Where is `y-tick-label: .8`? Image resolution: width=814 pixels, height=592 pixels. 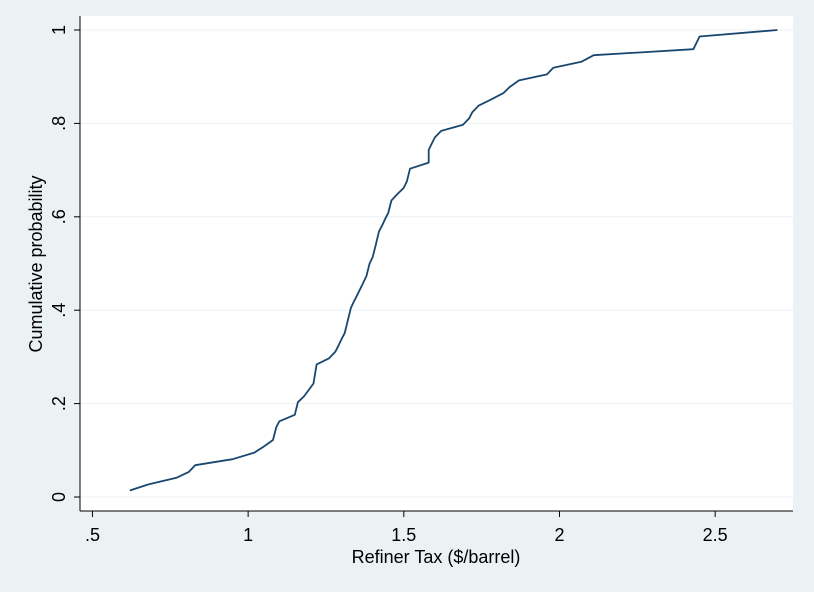
y-tick-label: .8 is located at coordinates (59, 123).